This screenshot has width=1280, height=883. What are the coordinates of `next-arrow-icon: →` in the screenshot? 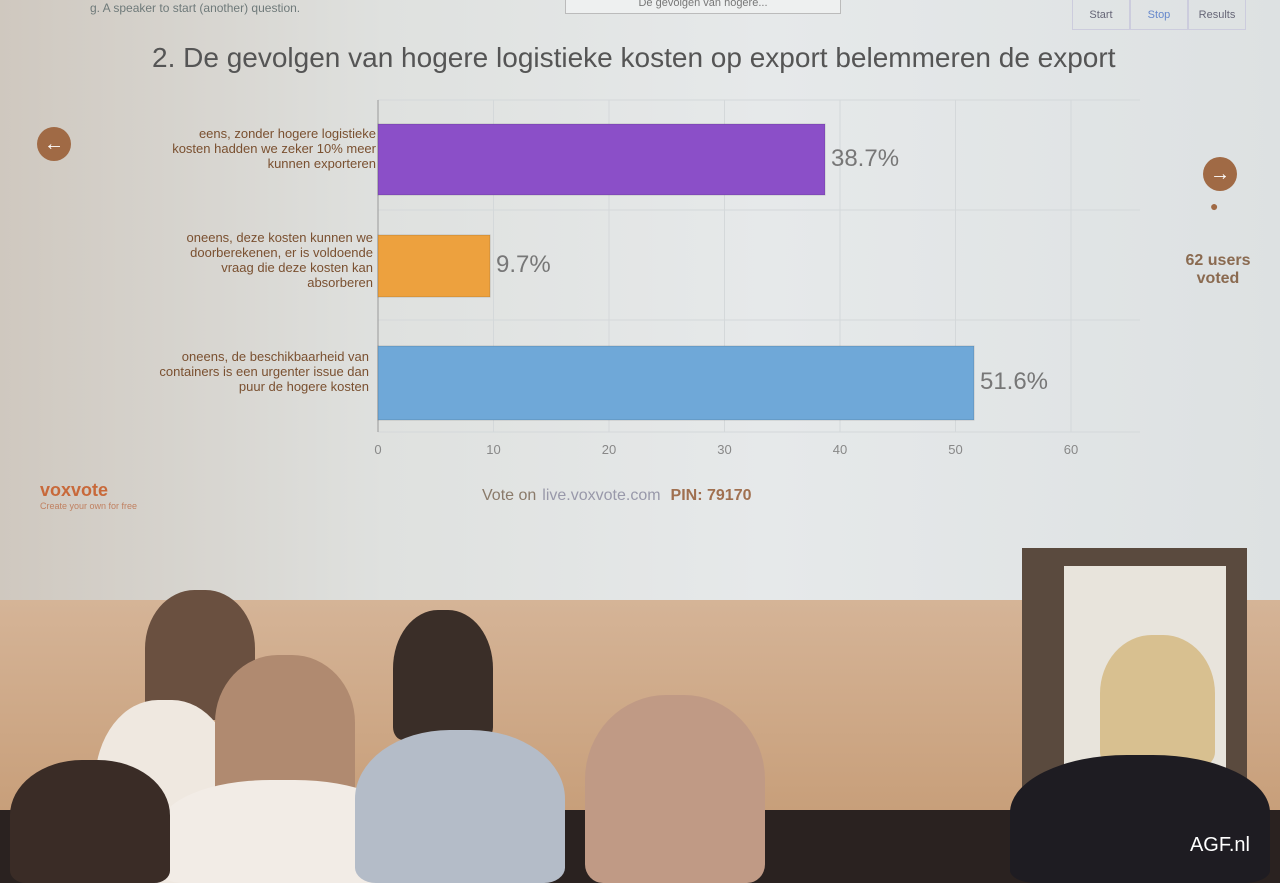 It's located at (1220, 174).